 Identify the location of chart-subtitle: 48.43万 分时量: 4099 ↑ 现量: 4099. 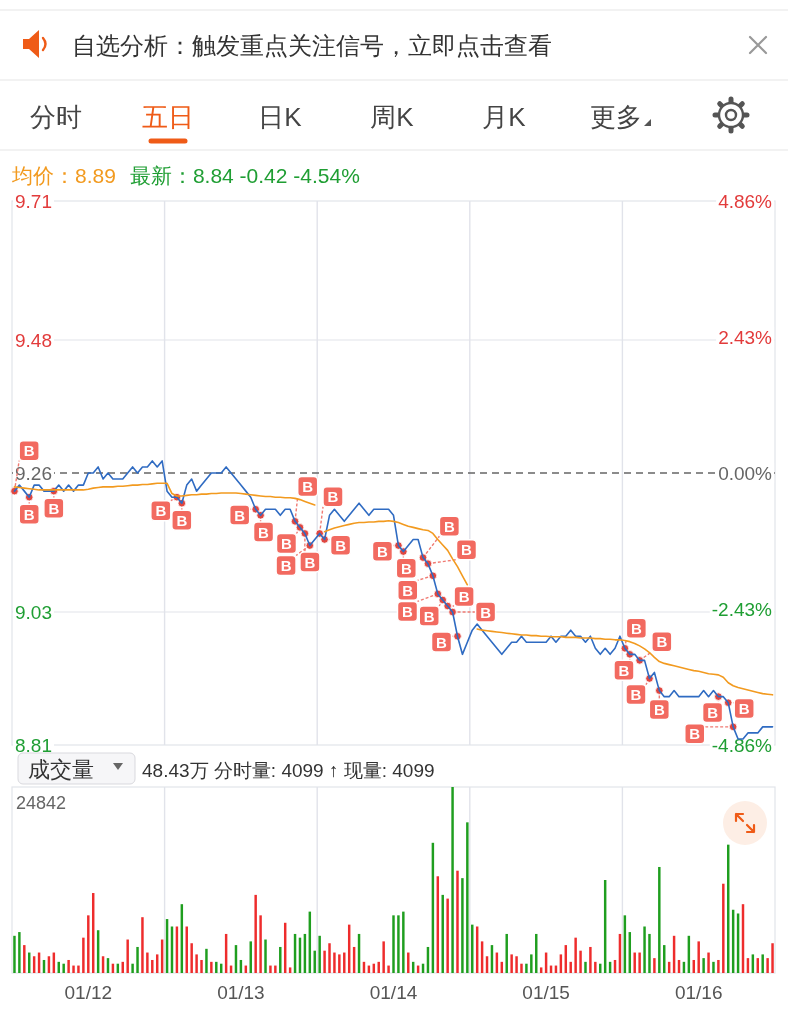
(288, 770).